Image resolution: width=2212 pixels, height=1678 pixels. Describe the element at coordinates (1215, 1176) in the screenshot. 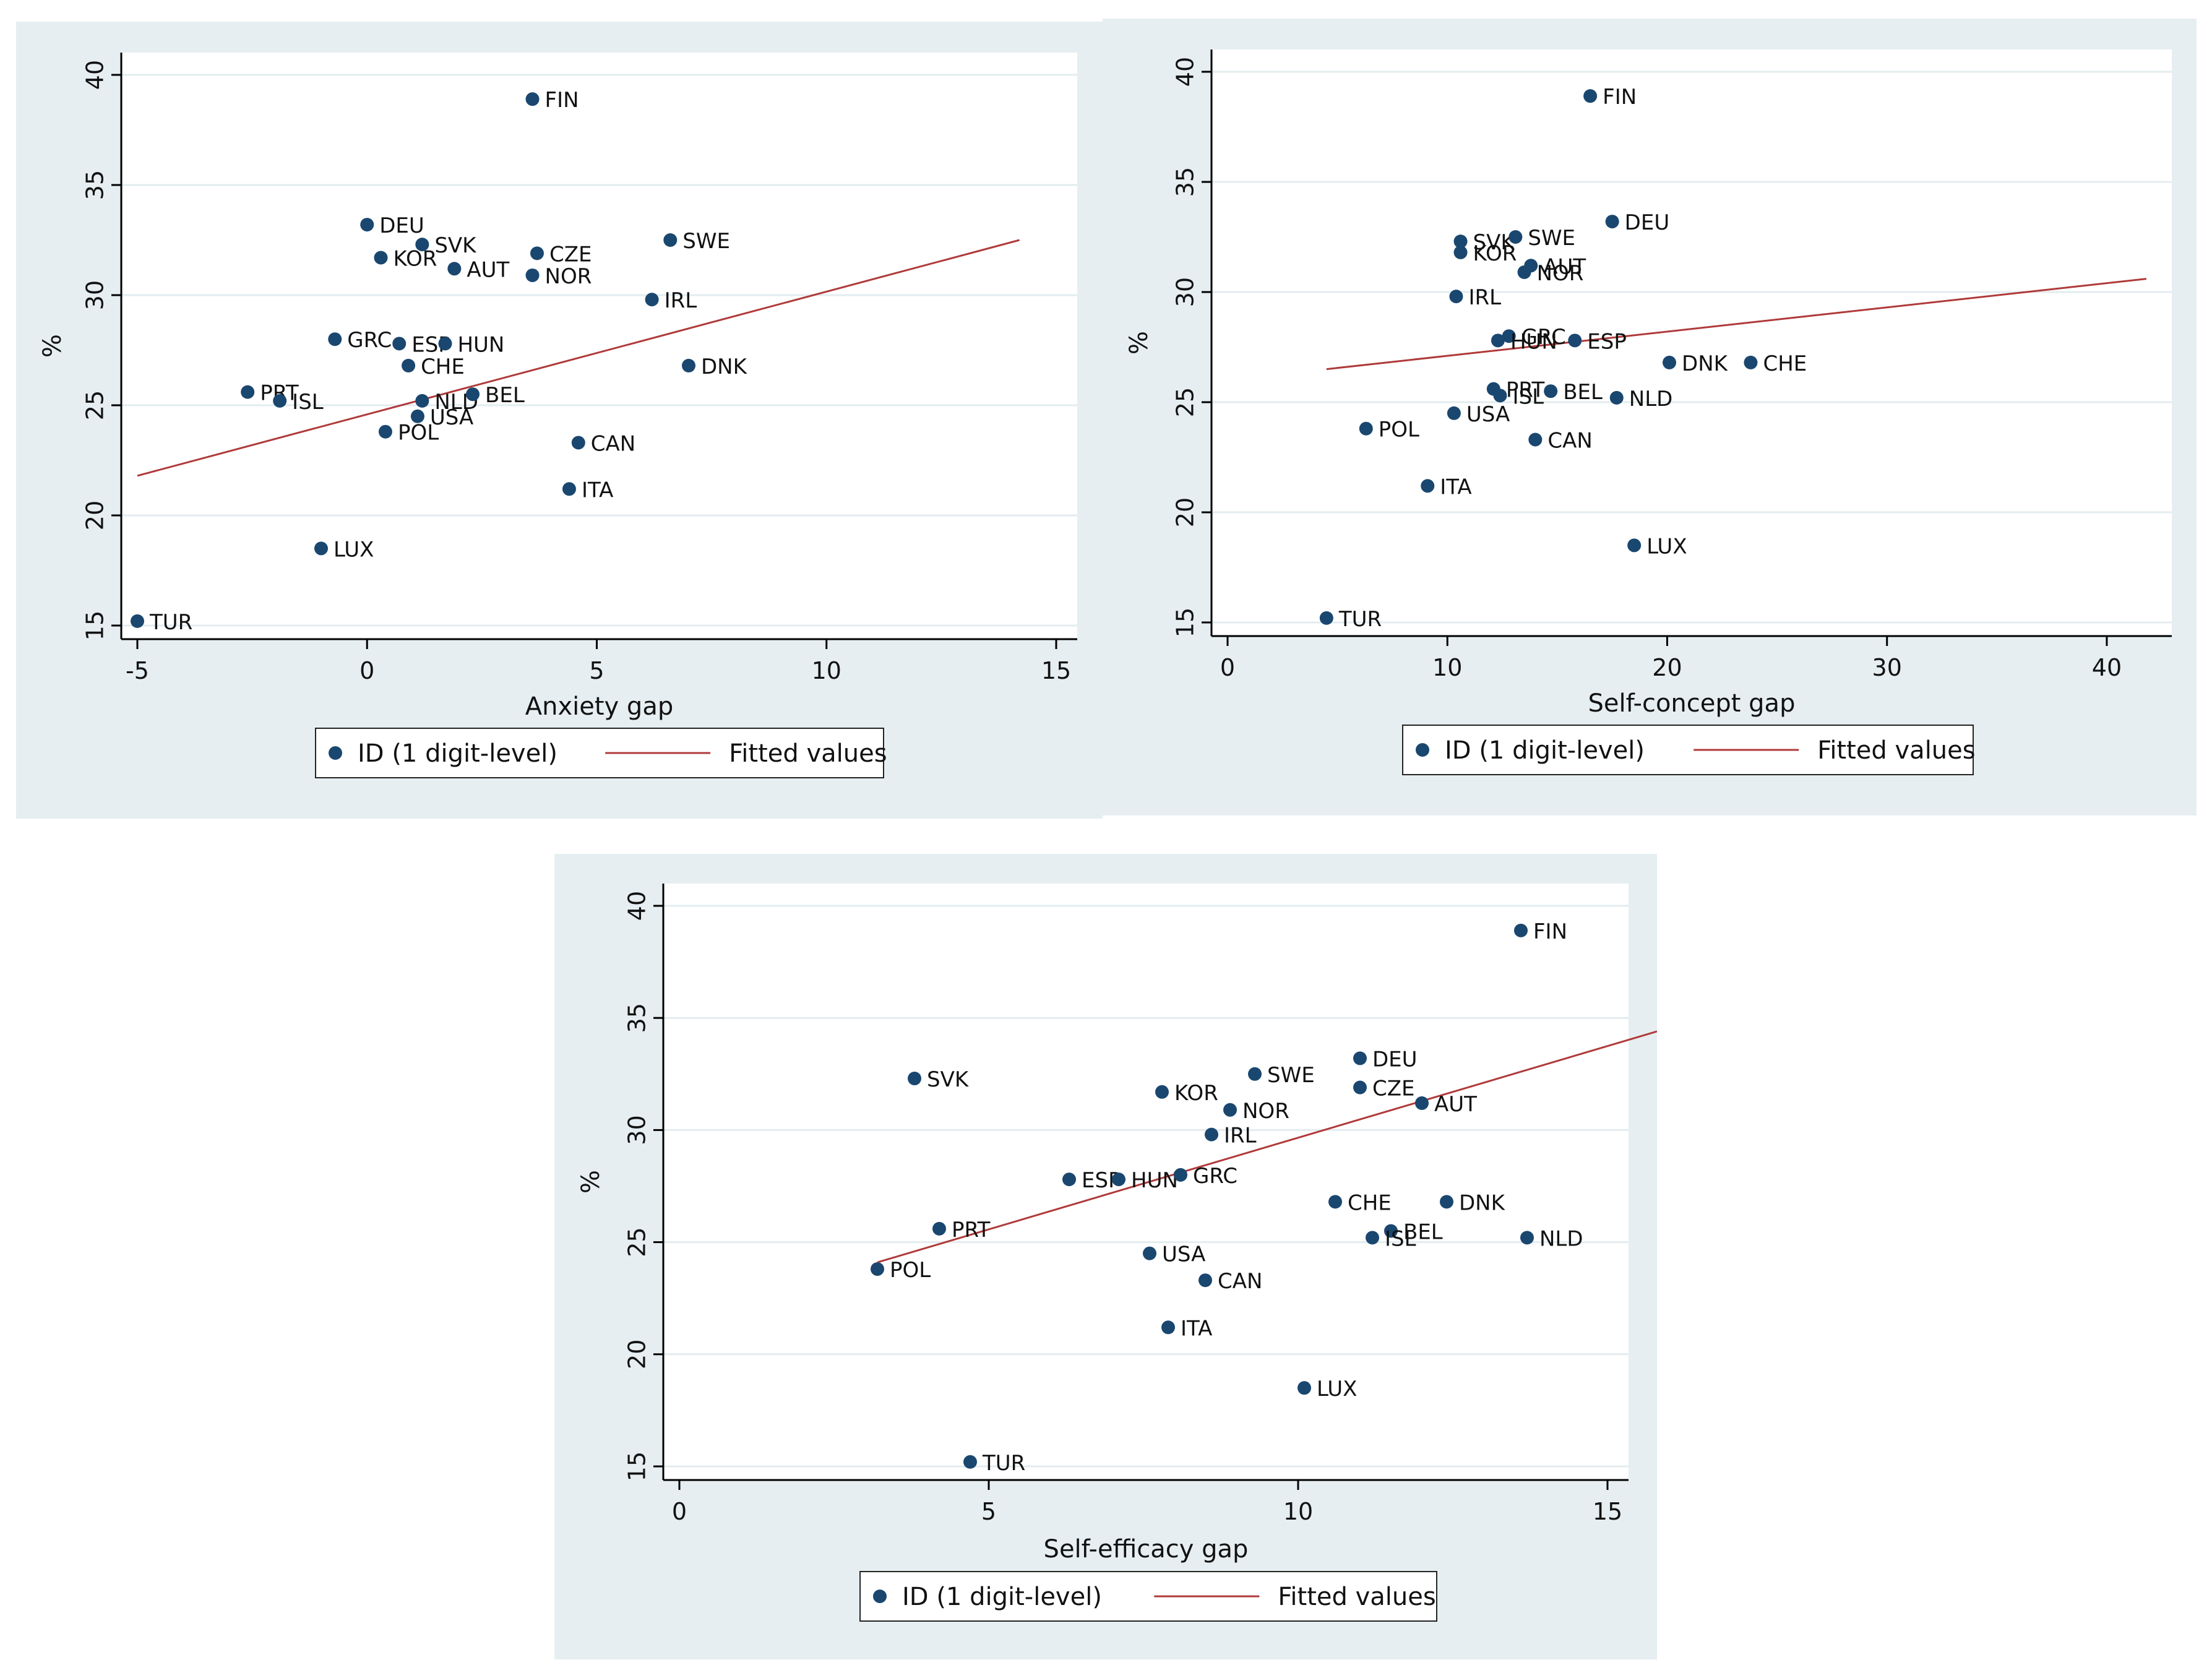

I see `point-label-grc: GRC` at that location.